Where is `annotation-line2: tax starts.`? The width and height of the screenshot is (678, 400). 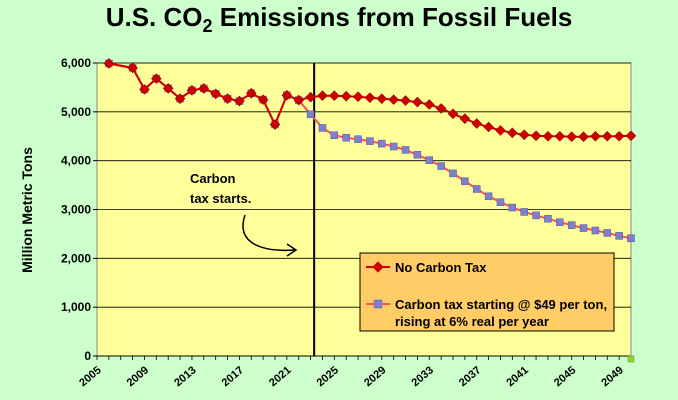
annotation-line2: tax starts. is located at coordinates (220, 198).